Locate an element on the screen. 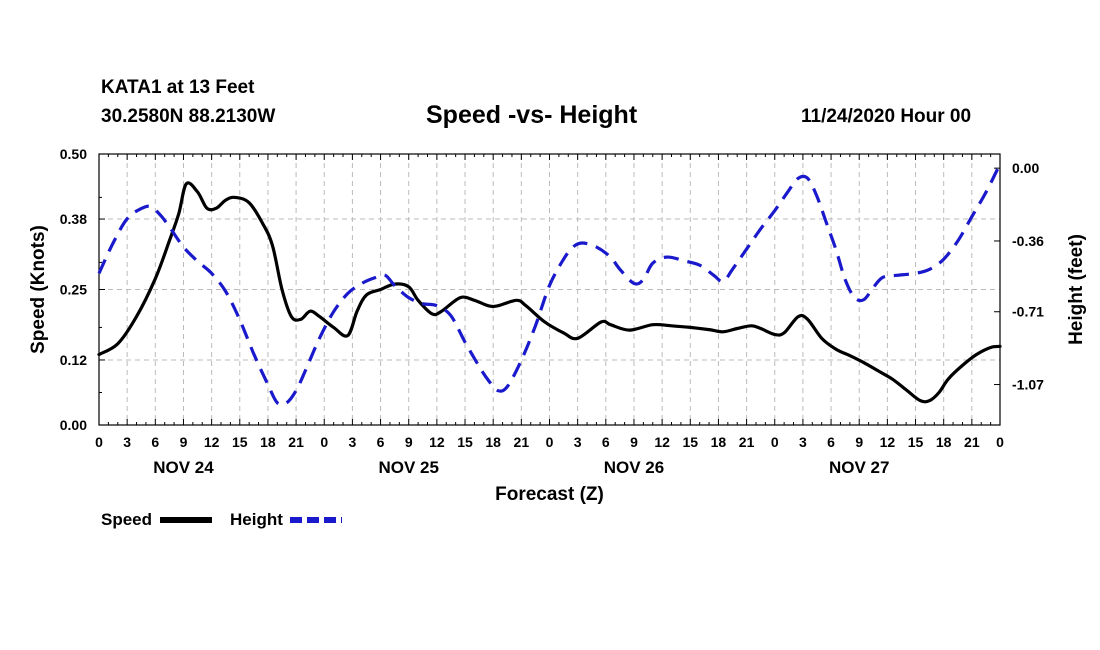 The image size is (1100, 650). x-axis-title: Forecast (Z) is located at coordinates (549, 494).